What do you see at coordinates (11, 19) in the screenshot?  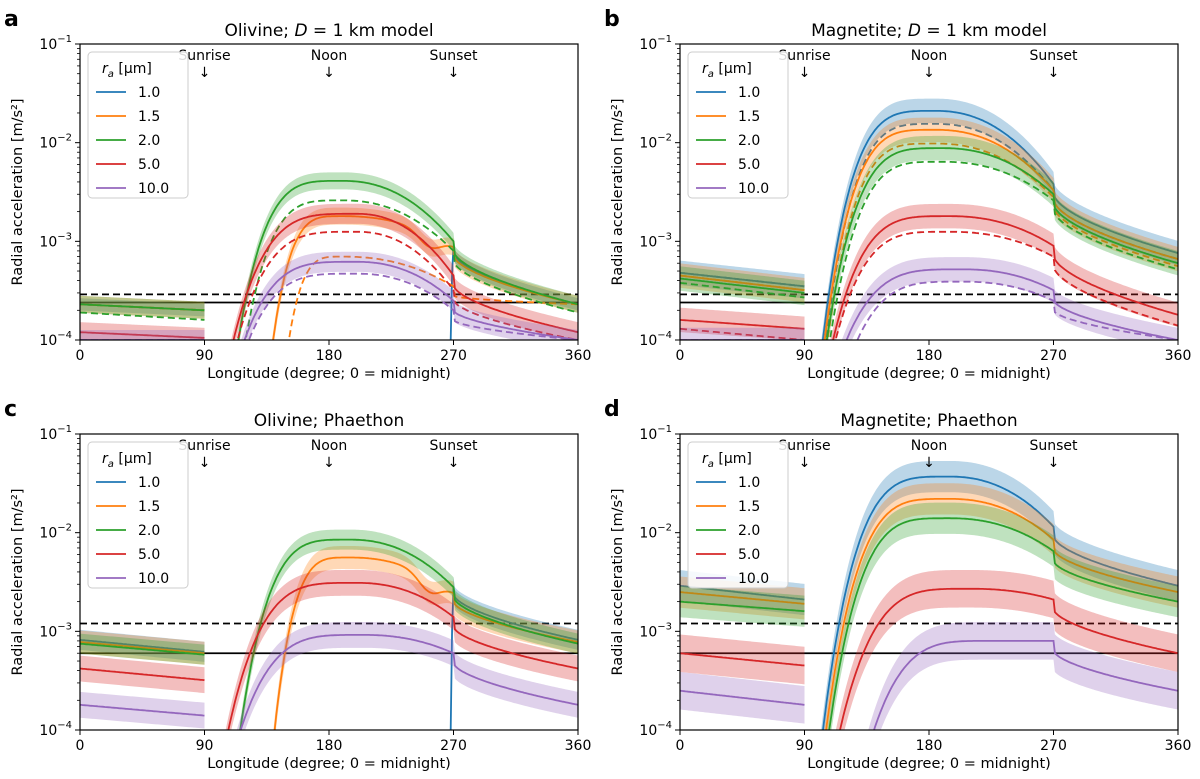 I see `panel-letter: a` at bounding box center [11, 19].